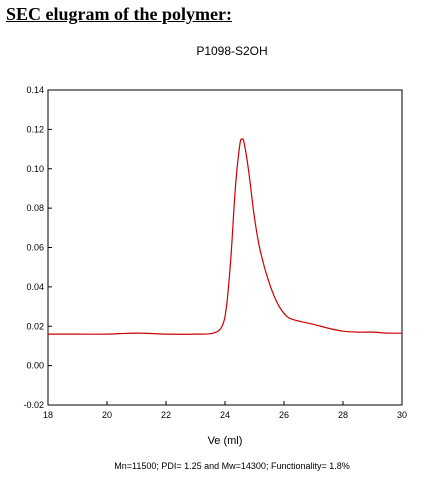 The width and height of the screenshot is (424, 486). I want to click on y-tick-label: 0.02, so click(35, 326).